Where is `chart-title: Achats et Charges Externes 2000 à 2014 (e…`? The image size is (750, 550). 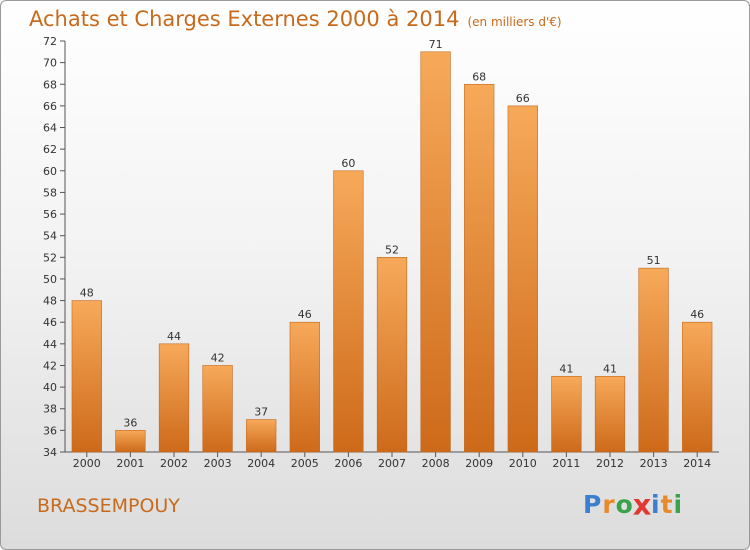
chart-title: Achats et Charges Externes 2000 à 2014 (e… is located at coordinates (295, 19).